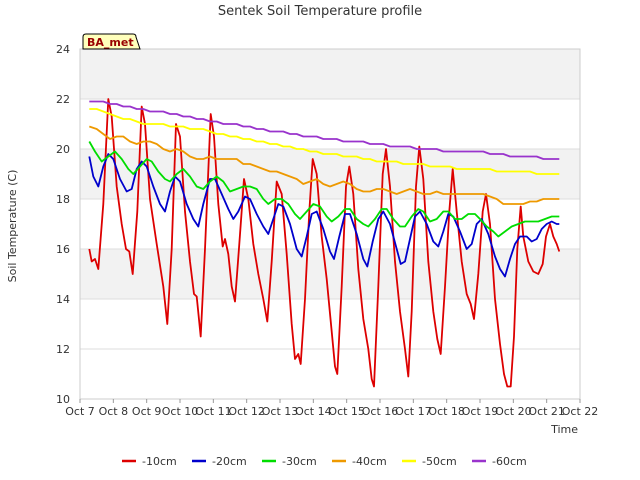 Image resolution: width=640 pixels, height=480 pixels. Describe the element at coordinates (63, 299) in the screenshot. I see `y-tick-label: 14` at that location.